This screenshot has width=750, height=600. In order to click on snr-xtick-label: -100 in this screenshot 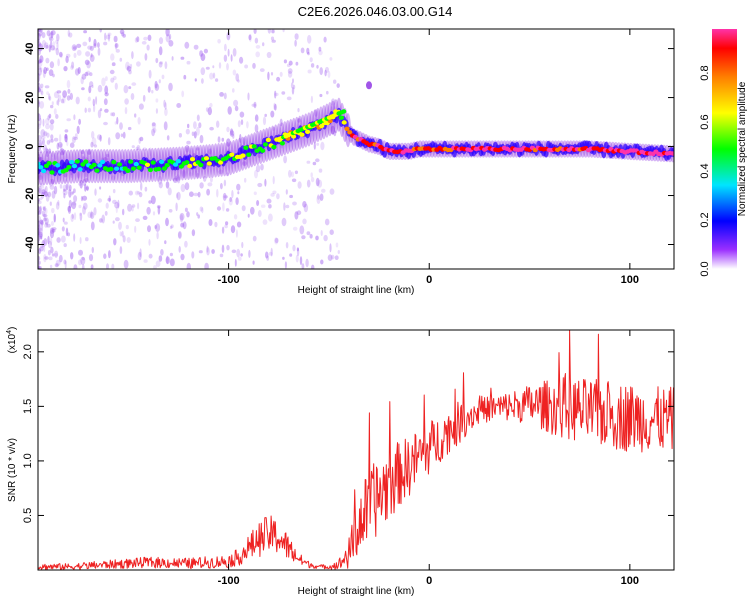, I will do `click(229, 581)`.